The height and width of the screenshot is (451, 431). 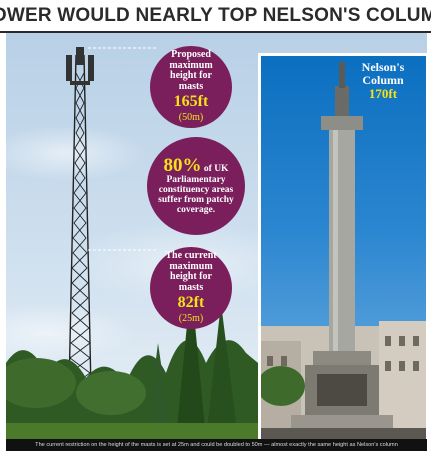 I want to click on nelson-column-label: Nelson's Column 170ft, so click(x=383, y=81).